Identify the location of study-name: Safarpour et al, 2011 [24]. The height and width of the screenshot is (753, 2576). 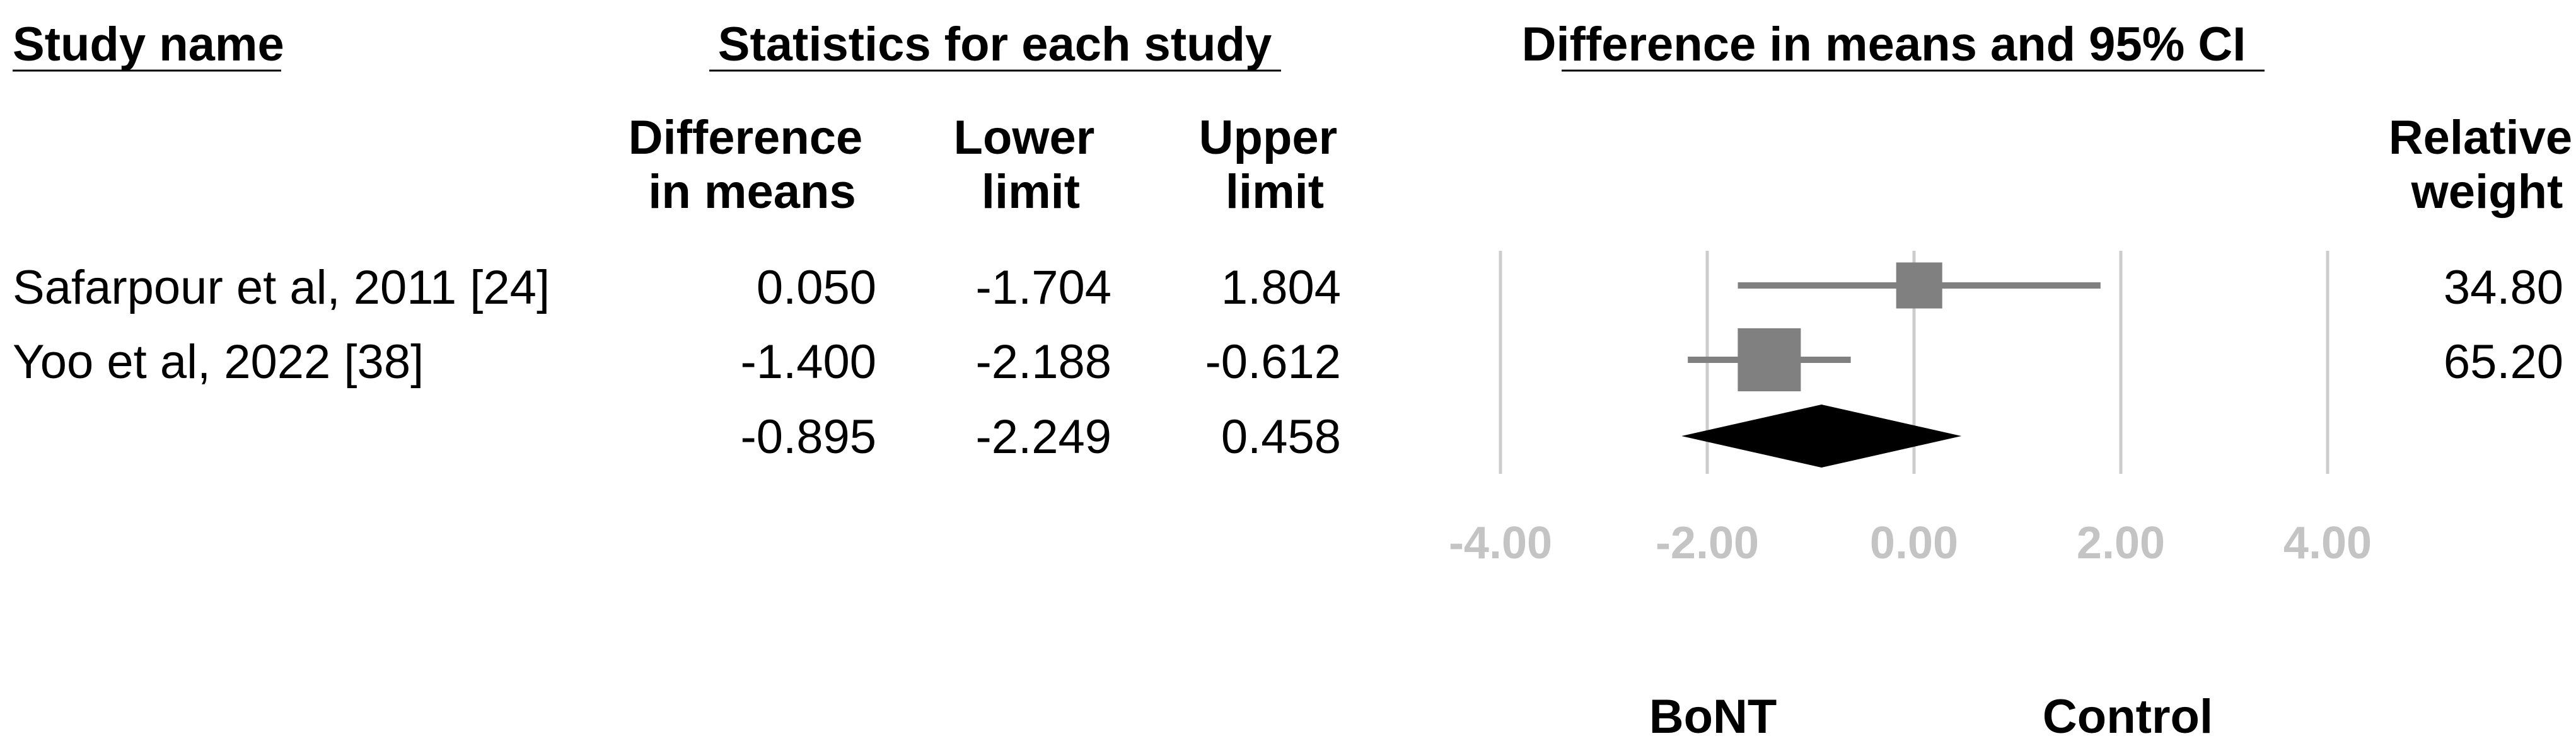
(281, 287).